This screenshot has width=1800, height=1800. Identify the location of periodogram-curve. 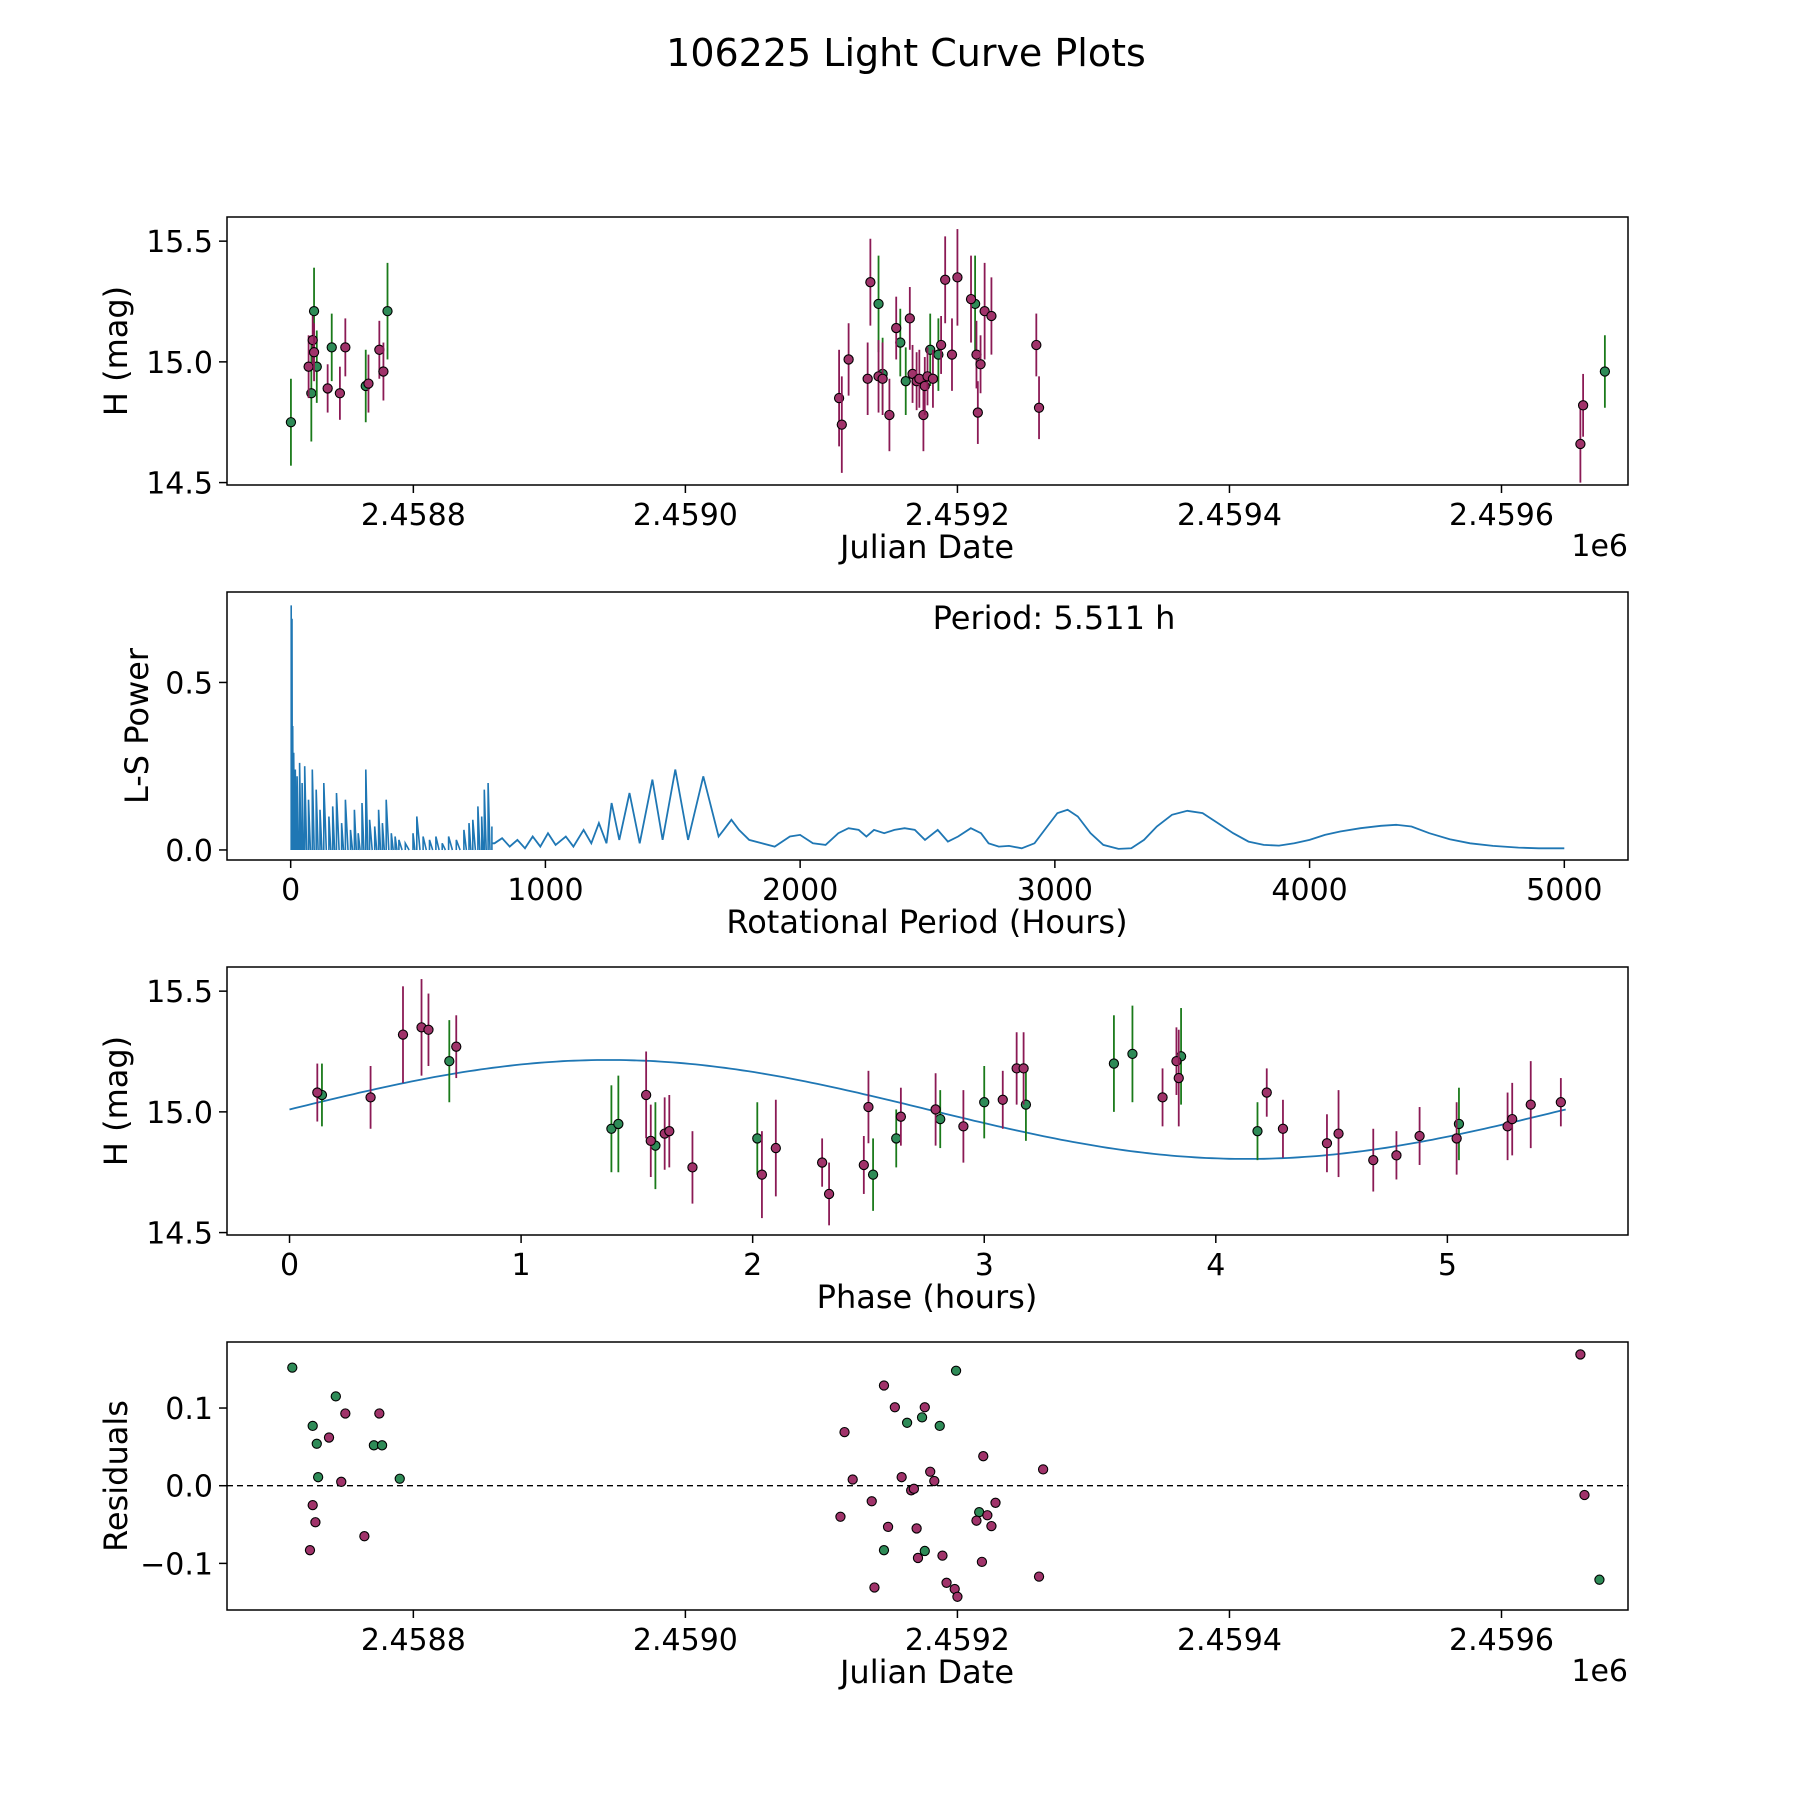
(1028, 809).